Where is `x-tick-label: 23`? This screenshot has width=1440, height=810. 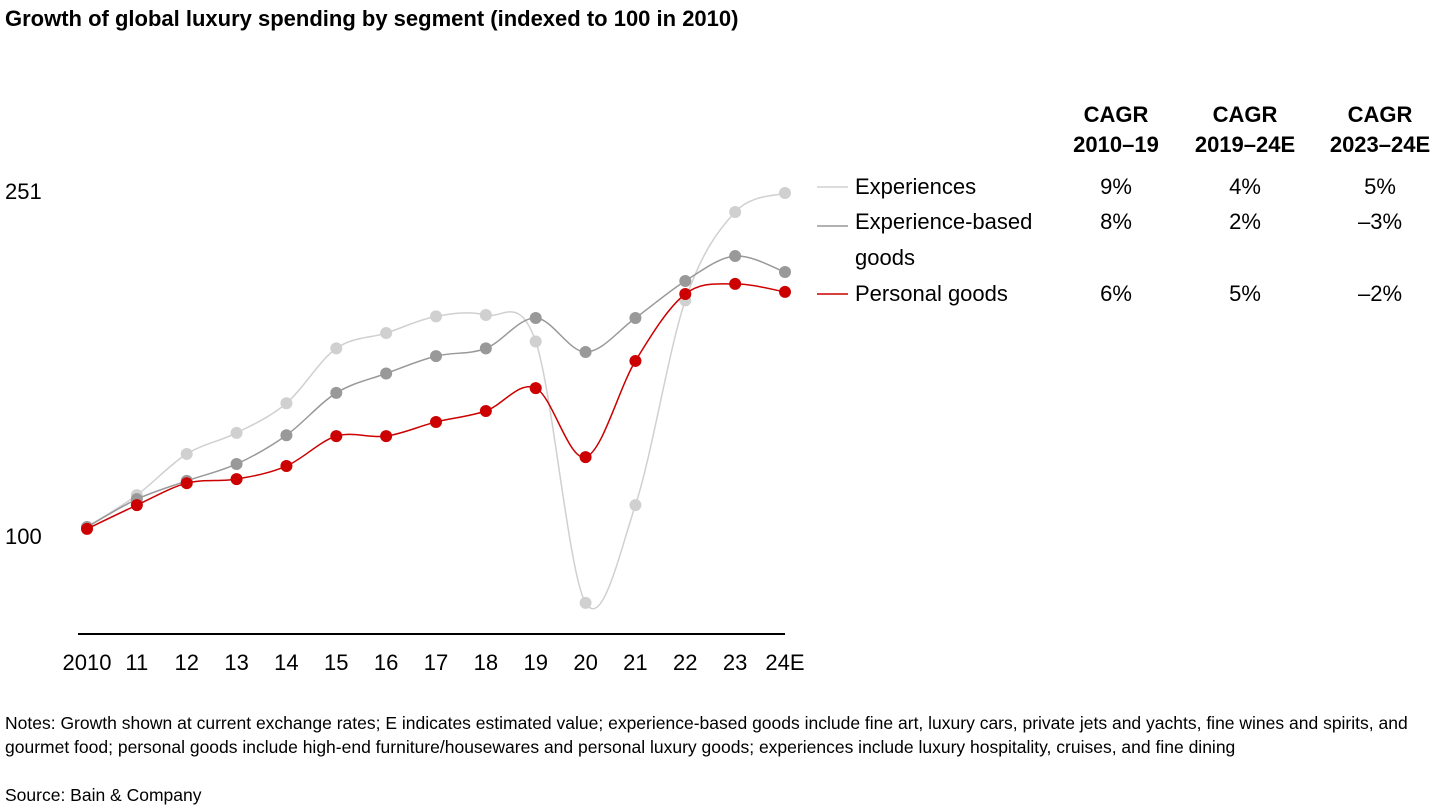
x-tick-label: 23 is located at coordinates (735, 662).